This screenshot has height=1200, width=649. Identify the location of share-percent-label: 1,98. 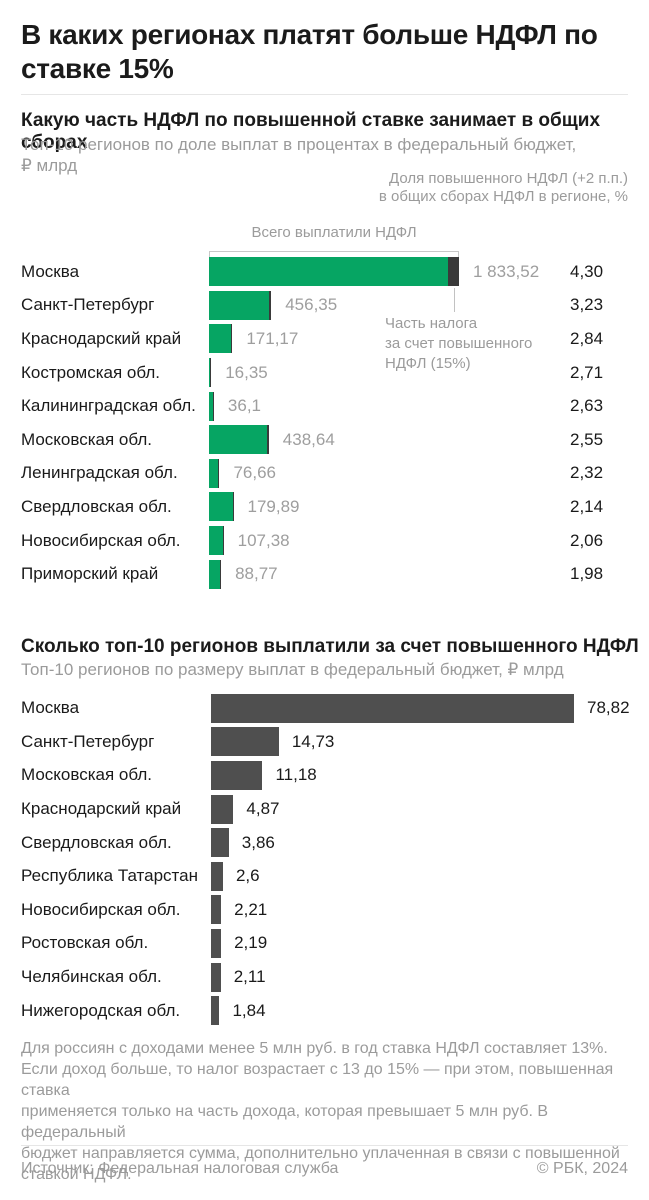
(587, 574).